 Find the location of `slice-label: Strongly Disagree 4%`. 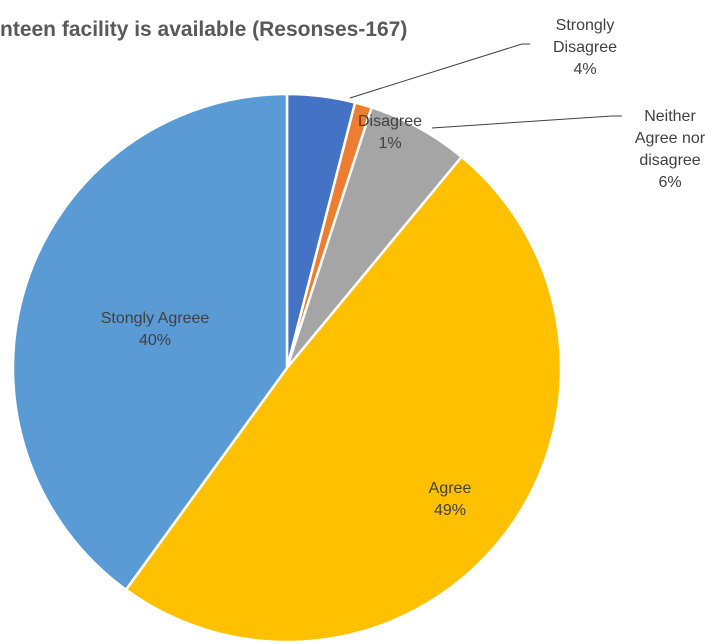

slice-label: Strongly Disagree 4% is located at coordinates (585, 48).